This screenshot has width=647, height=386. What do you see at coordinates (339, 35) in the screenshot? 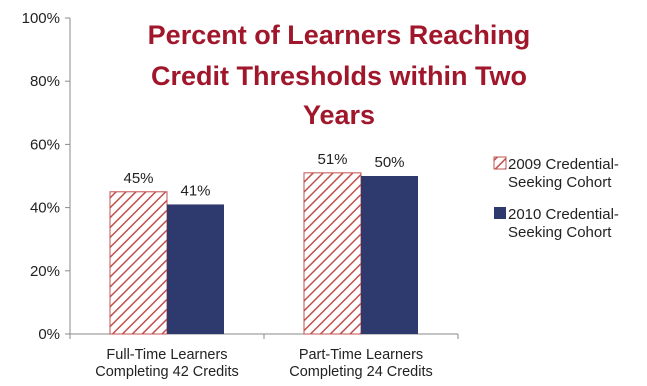
I see `chart-title-line: Percent of Learners Reaching` at bounding box center [339, 35].